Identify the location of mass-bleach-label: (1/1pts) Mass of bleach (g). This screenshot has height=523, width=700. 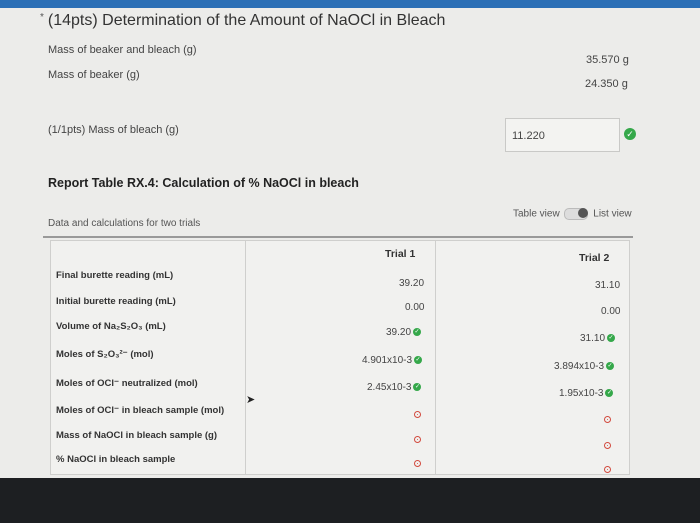
(113, 130).